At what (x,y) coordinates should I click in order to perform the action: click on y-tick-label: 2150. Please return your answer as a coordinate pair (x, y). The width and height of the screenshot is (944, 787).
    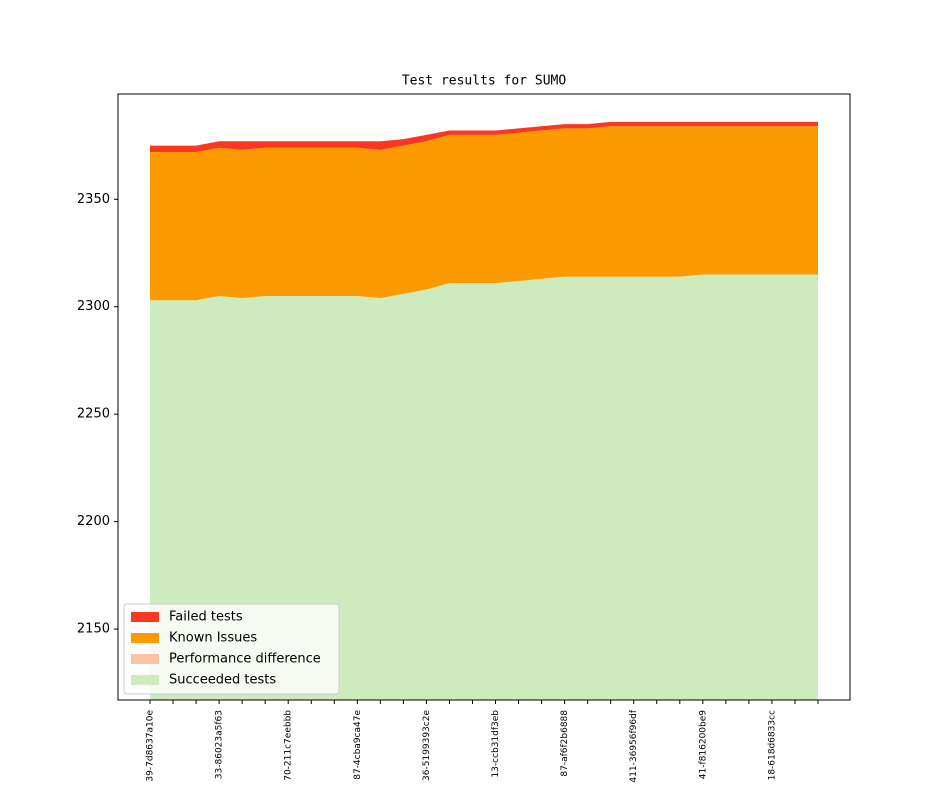
    Looking at the image, I should click on (93, 629).